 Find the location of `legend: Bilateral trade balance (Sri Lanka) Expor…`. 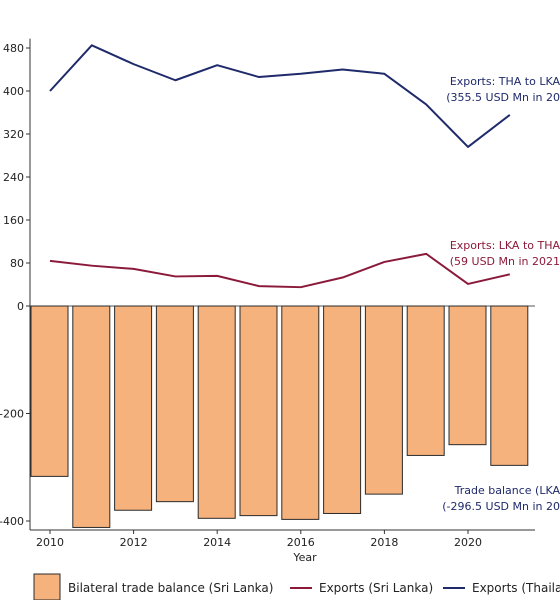

legend: Bilateral trade balance (Sri Lanka) Expor… is located at coordinates (296, 586).